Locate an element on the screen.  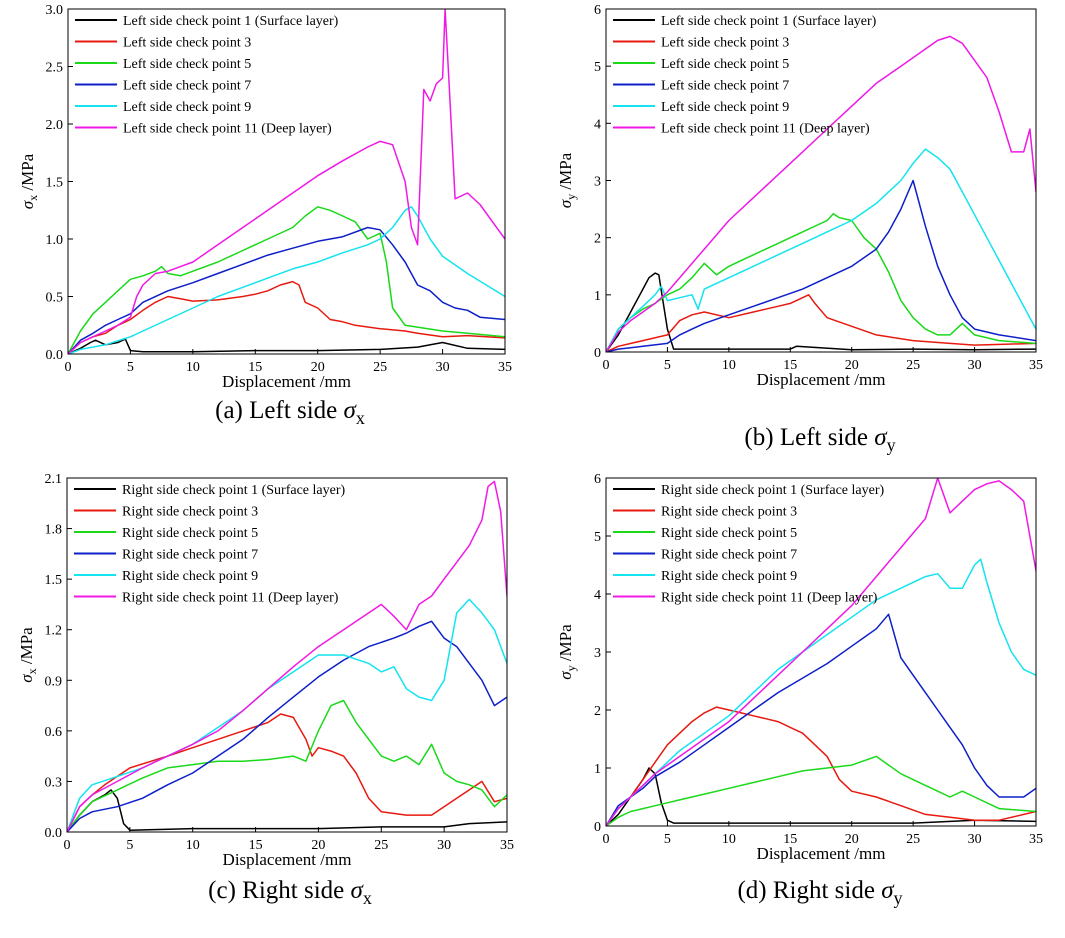
legend-entry-label: Left side check point 7 is located at coordinates (725, 86).